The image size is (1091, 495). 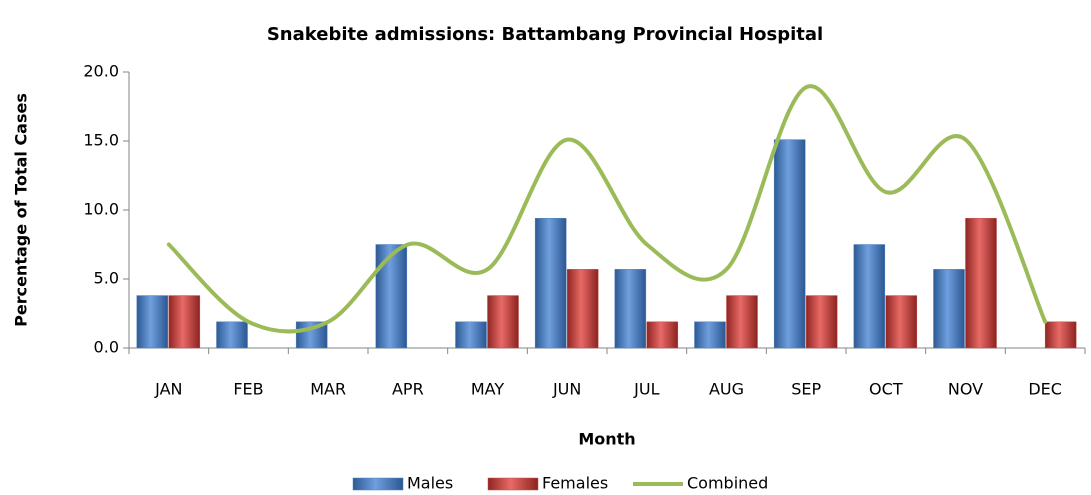 What do you see at coordinates (328, 389) in the screenshot?
I see `x-tick-label: MAR` at bounding box center [328, 389].